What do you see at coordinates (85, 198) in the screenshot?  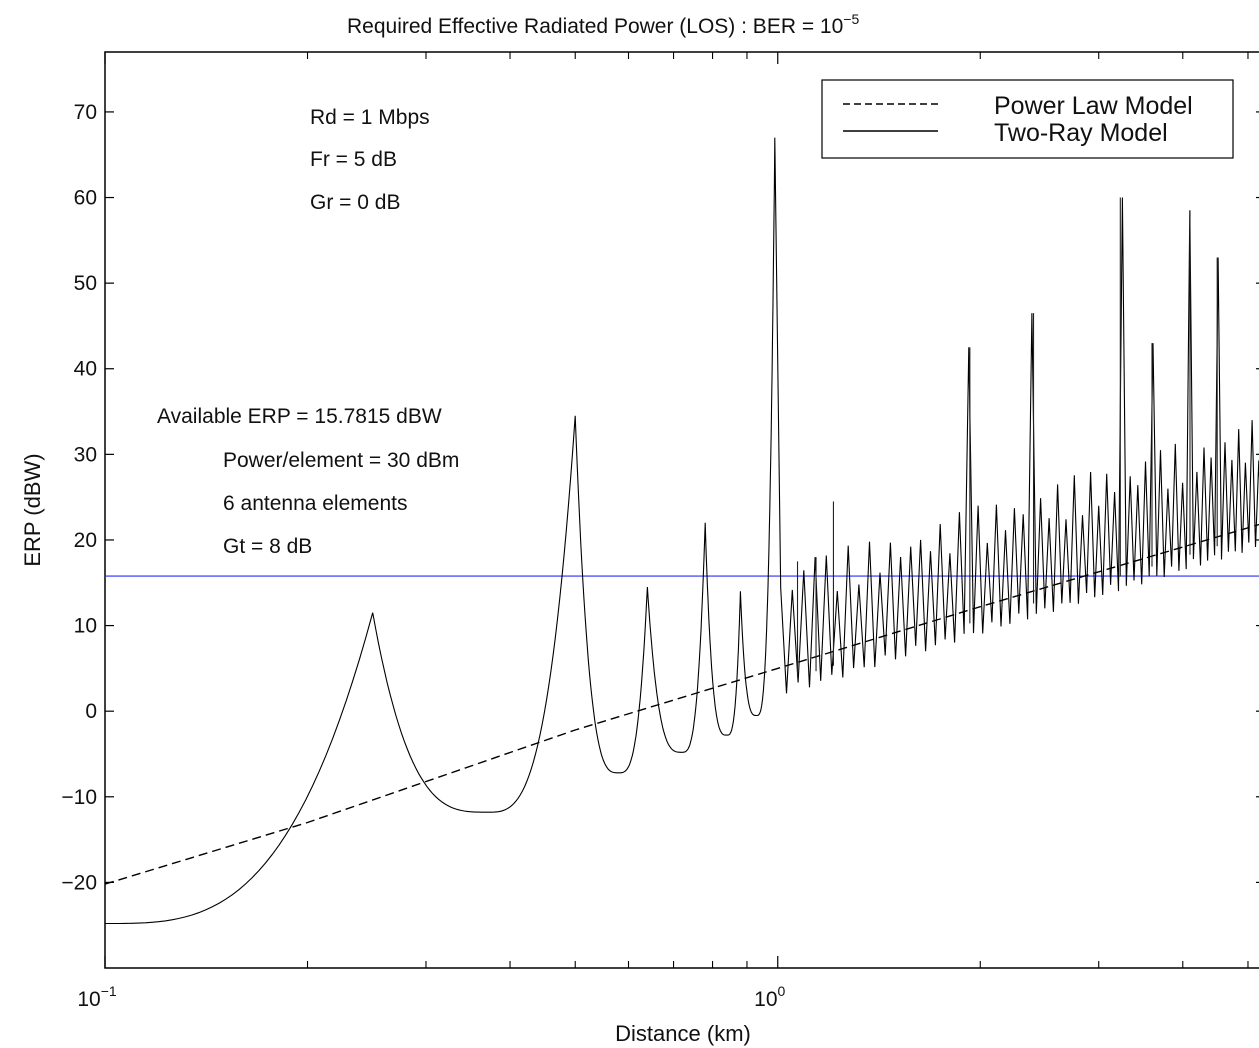 I see `y-tick-label: 60` at bounding box center [85, 198].